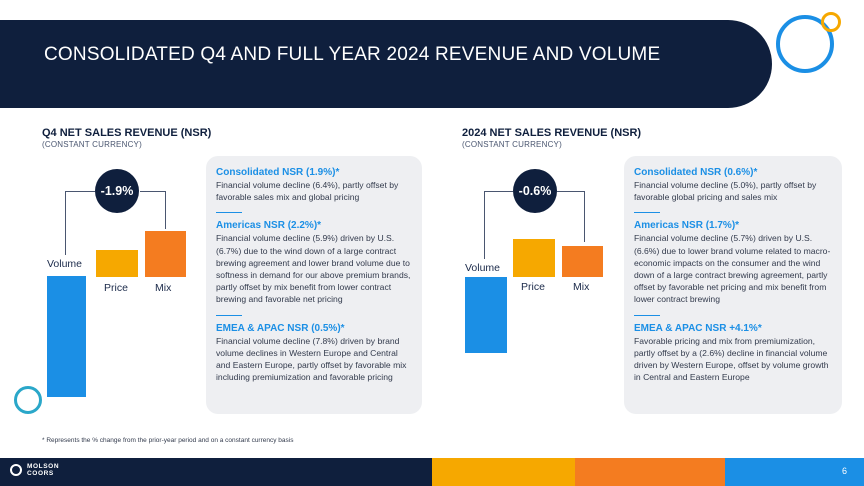 The height and width of the screenshot is (486, 864). Describe the element at coordinates (534, 258) in the screenshot. I see `fy-bar-price` at that location.